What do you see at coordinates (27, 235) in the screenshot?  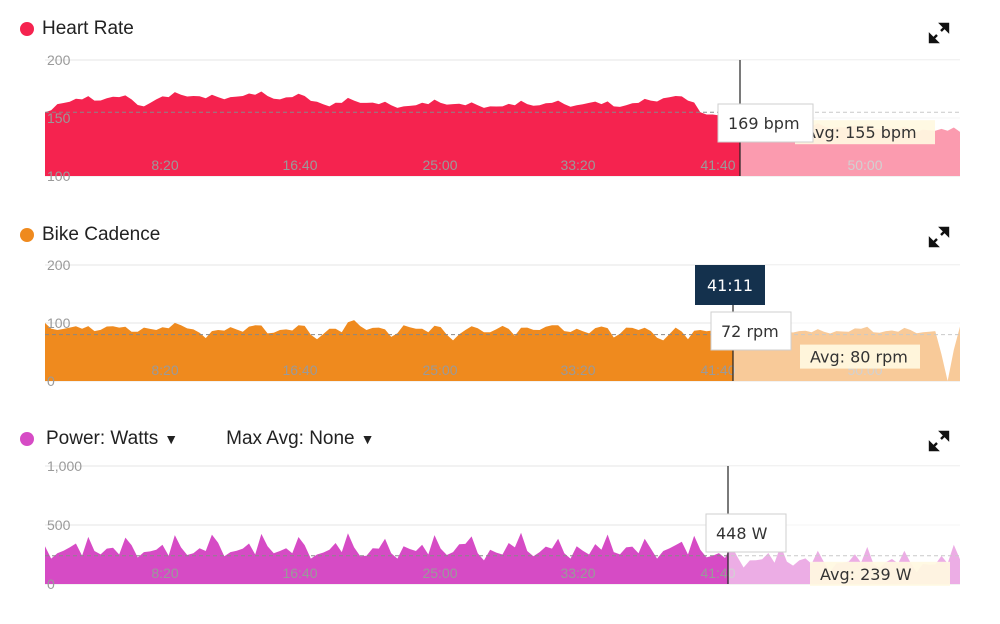 I see `cadence-legend-dot` at bounding box center [27, 235].